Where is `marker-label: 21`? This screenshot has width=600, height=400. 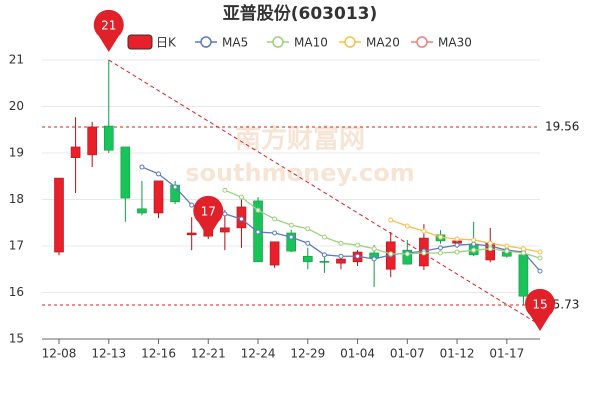
marker-label: 21 is located at coordinates (108, 26).